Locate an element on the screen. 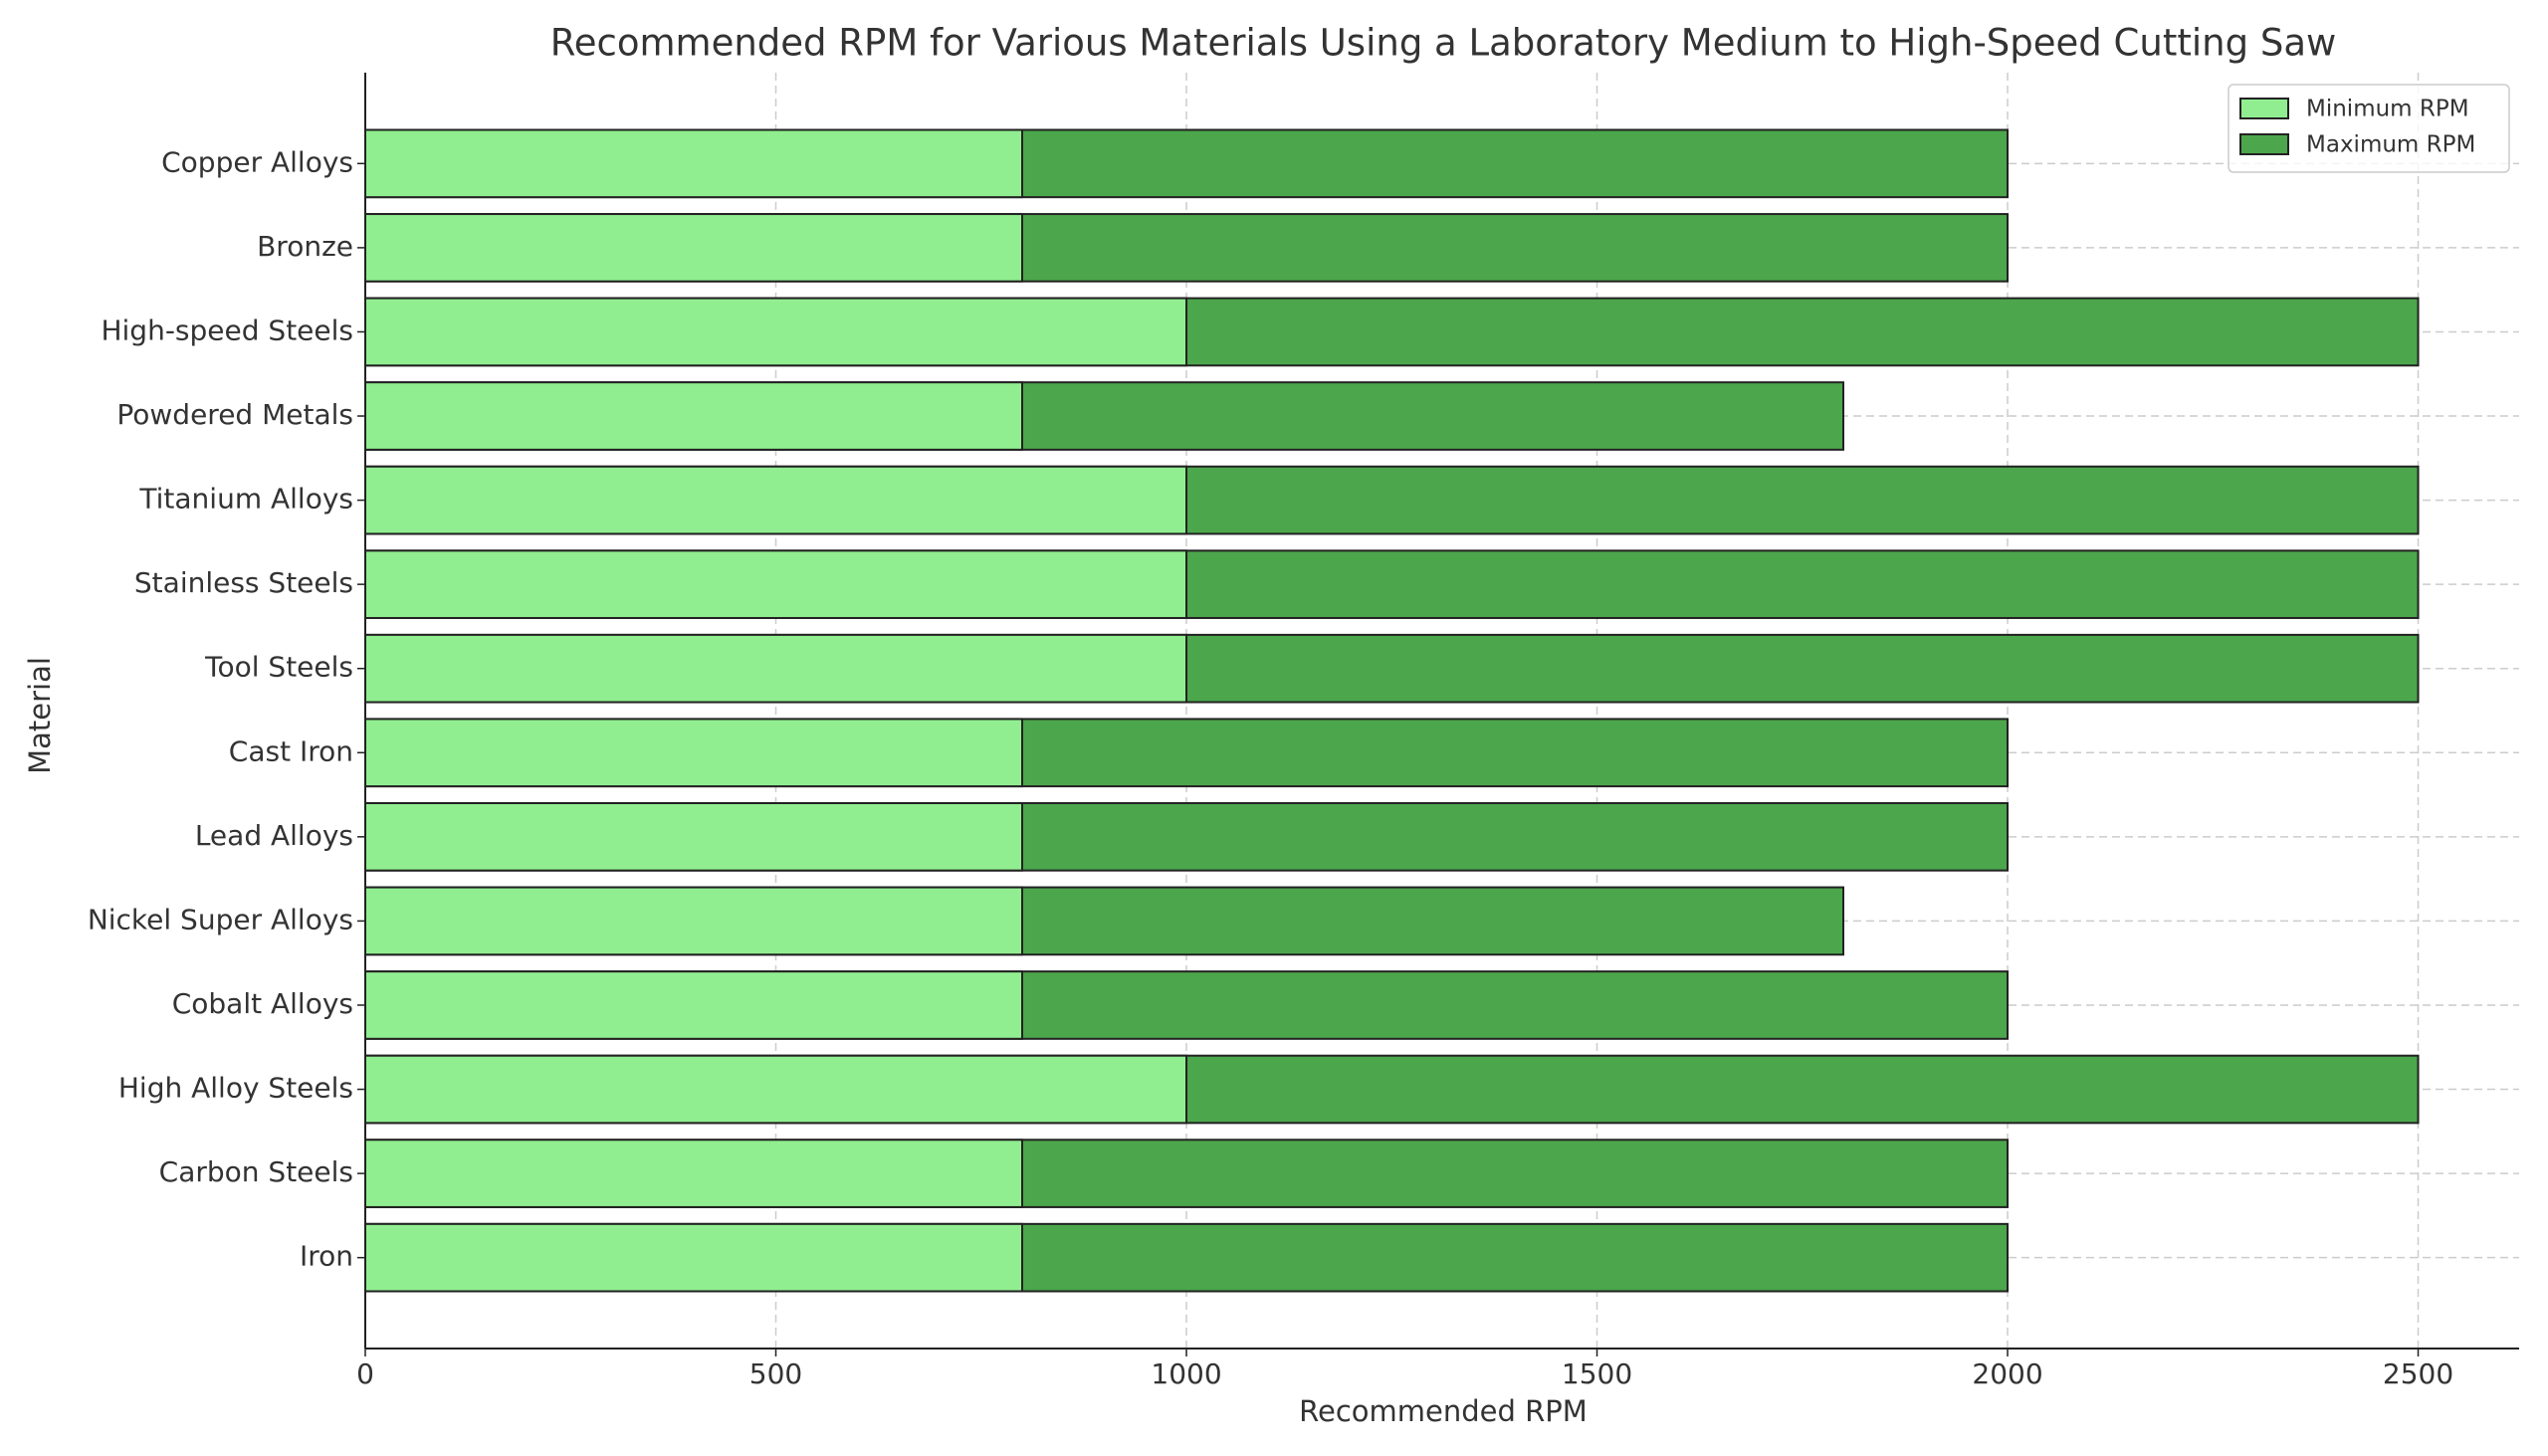 This screenshot has width=2548, height=1456. y-tick-label: Cobalt Alloys is located at coordinates (262, 1003).